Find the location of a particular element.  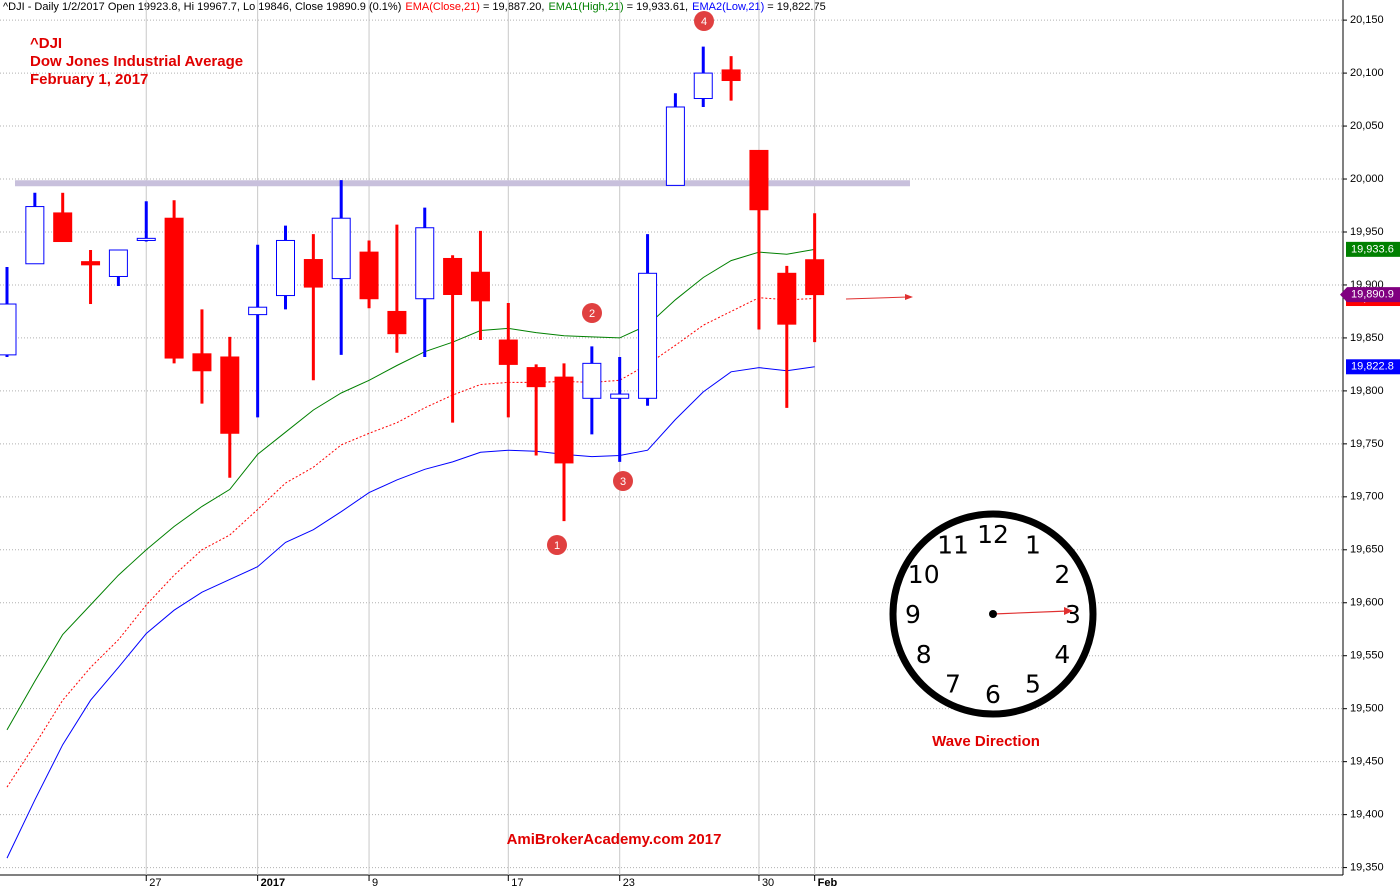

clock-number: 2 is located at coordinates (1062, 574).